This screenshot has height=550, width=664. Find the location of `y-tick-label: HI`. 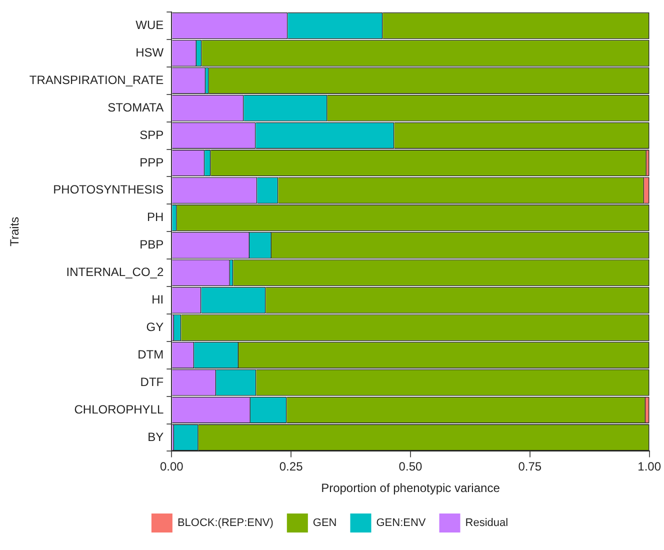

y-tick-label: HI is located at coordinates (158, 299).